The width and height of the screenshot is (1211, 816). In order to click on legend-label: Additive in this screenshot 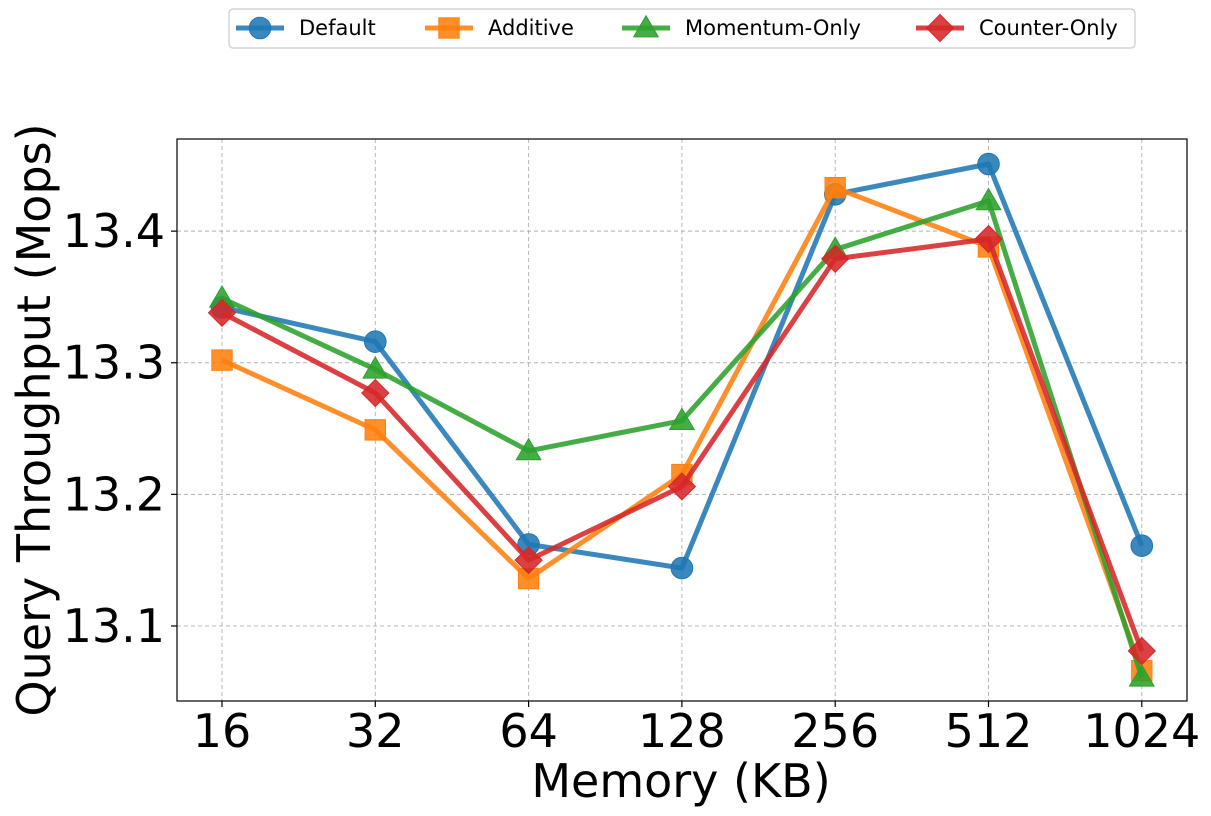, I will do `click(531, 28)`.